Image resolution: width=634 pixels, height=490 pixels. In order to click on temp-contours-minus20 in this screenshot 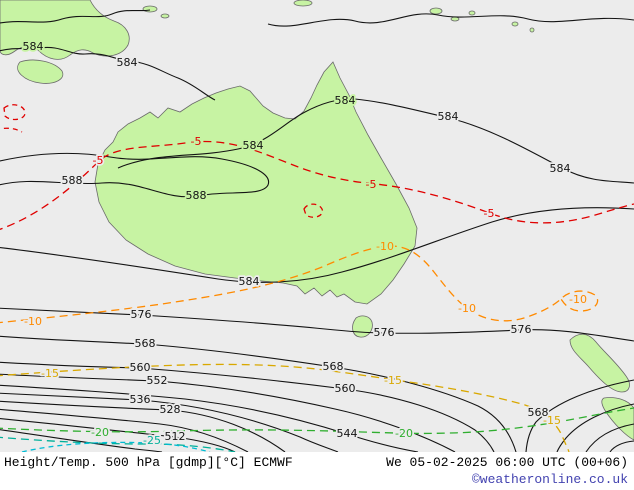, I will do `click(317, 421)`.